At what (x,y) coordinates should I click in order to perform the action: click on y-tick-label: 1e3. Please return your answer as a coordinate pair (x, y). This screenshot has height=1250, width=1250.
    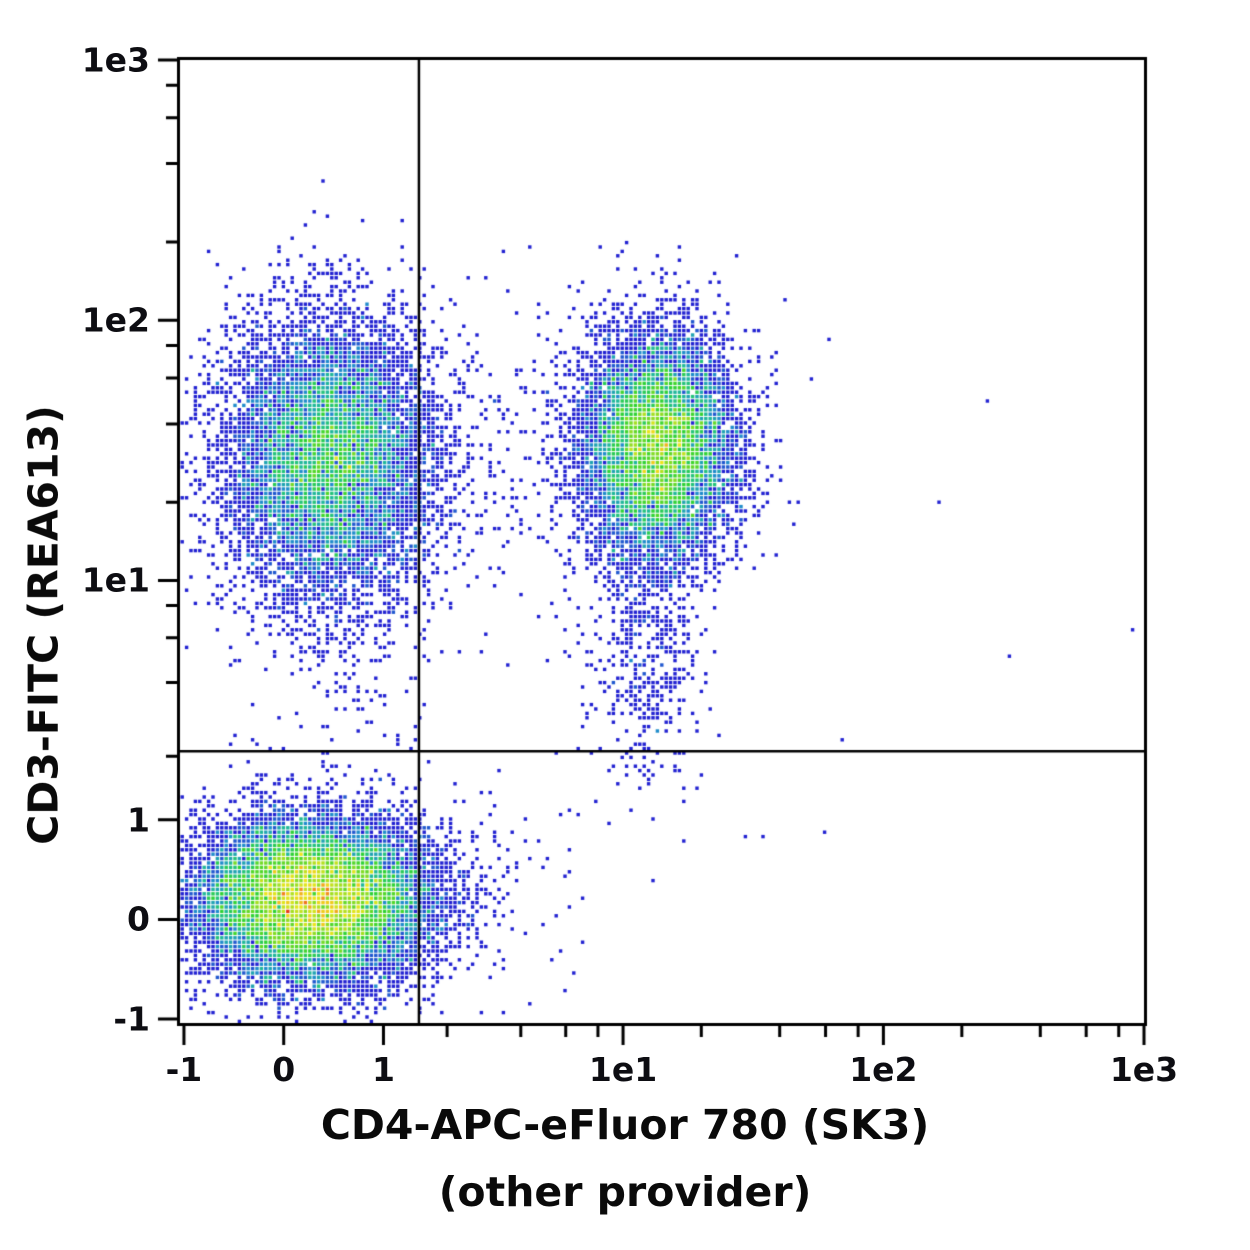
    Looking at the image, I should click on (115, 60).